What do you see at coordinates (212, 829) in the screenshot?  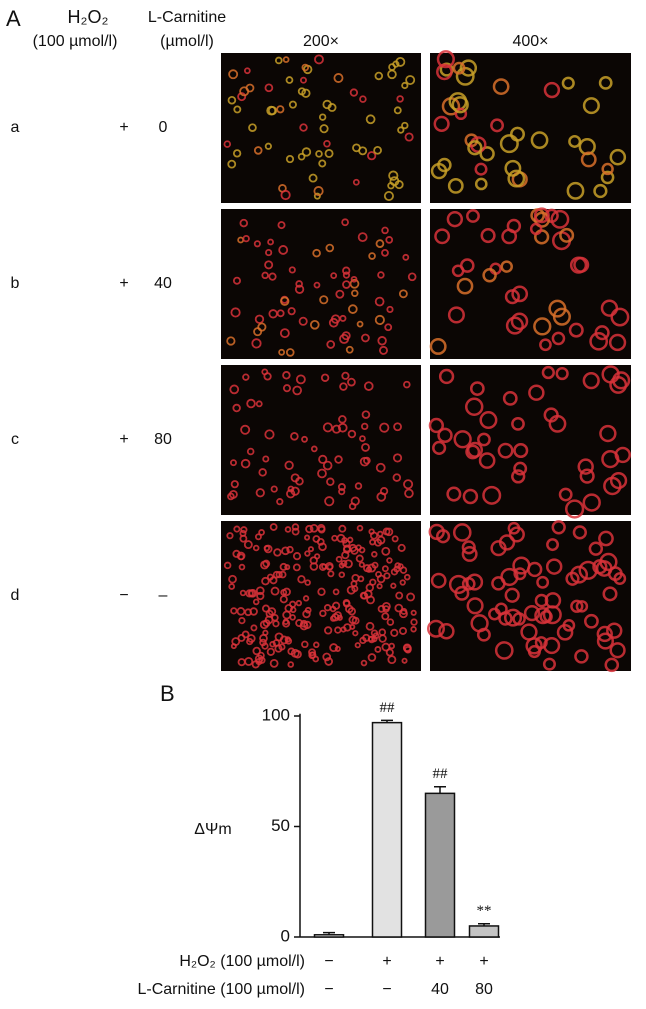 I see `y-axis-label: ΔΨm` at bounding box center [212, 829].